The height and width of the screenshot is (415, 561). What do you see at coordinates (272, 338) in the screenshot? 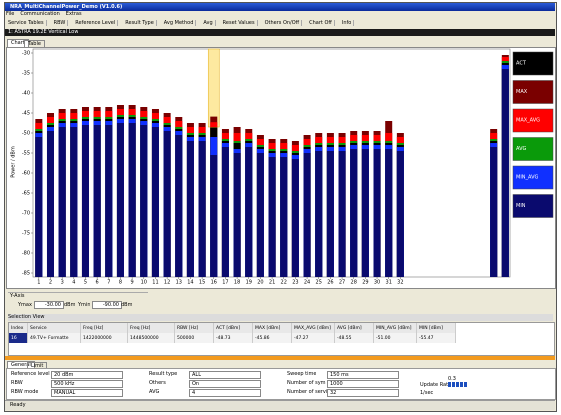
I see `table-cell: -45.86` at bounding box center [272, 338].